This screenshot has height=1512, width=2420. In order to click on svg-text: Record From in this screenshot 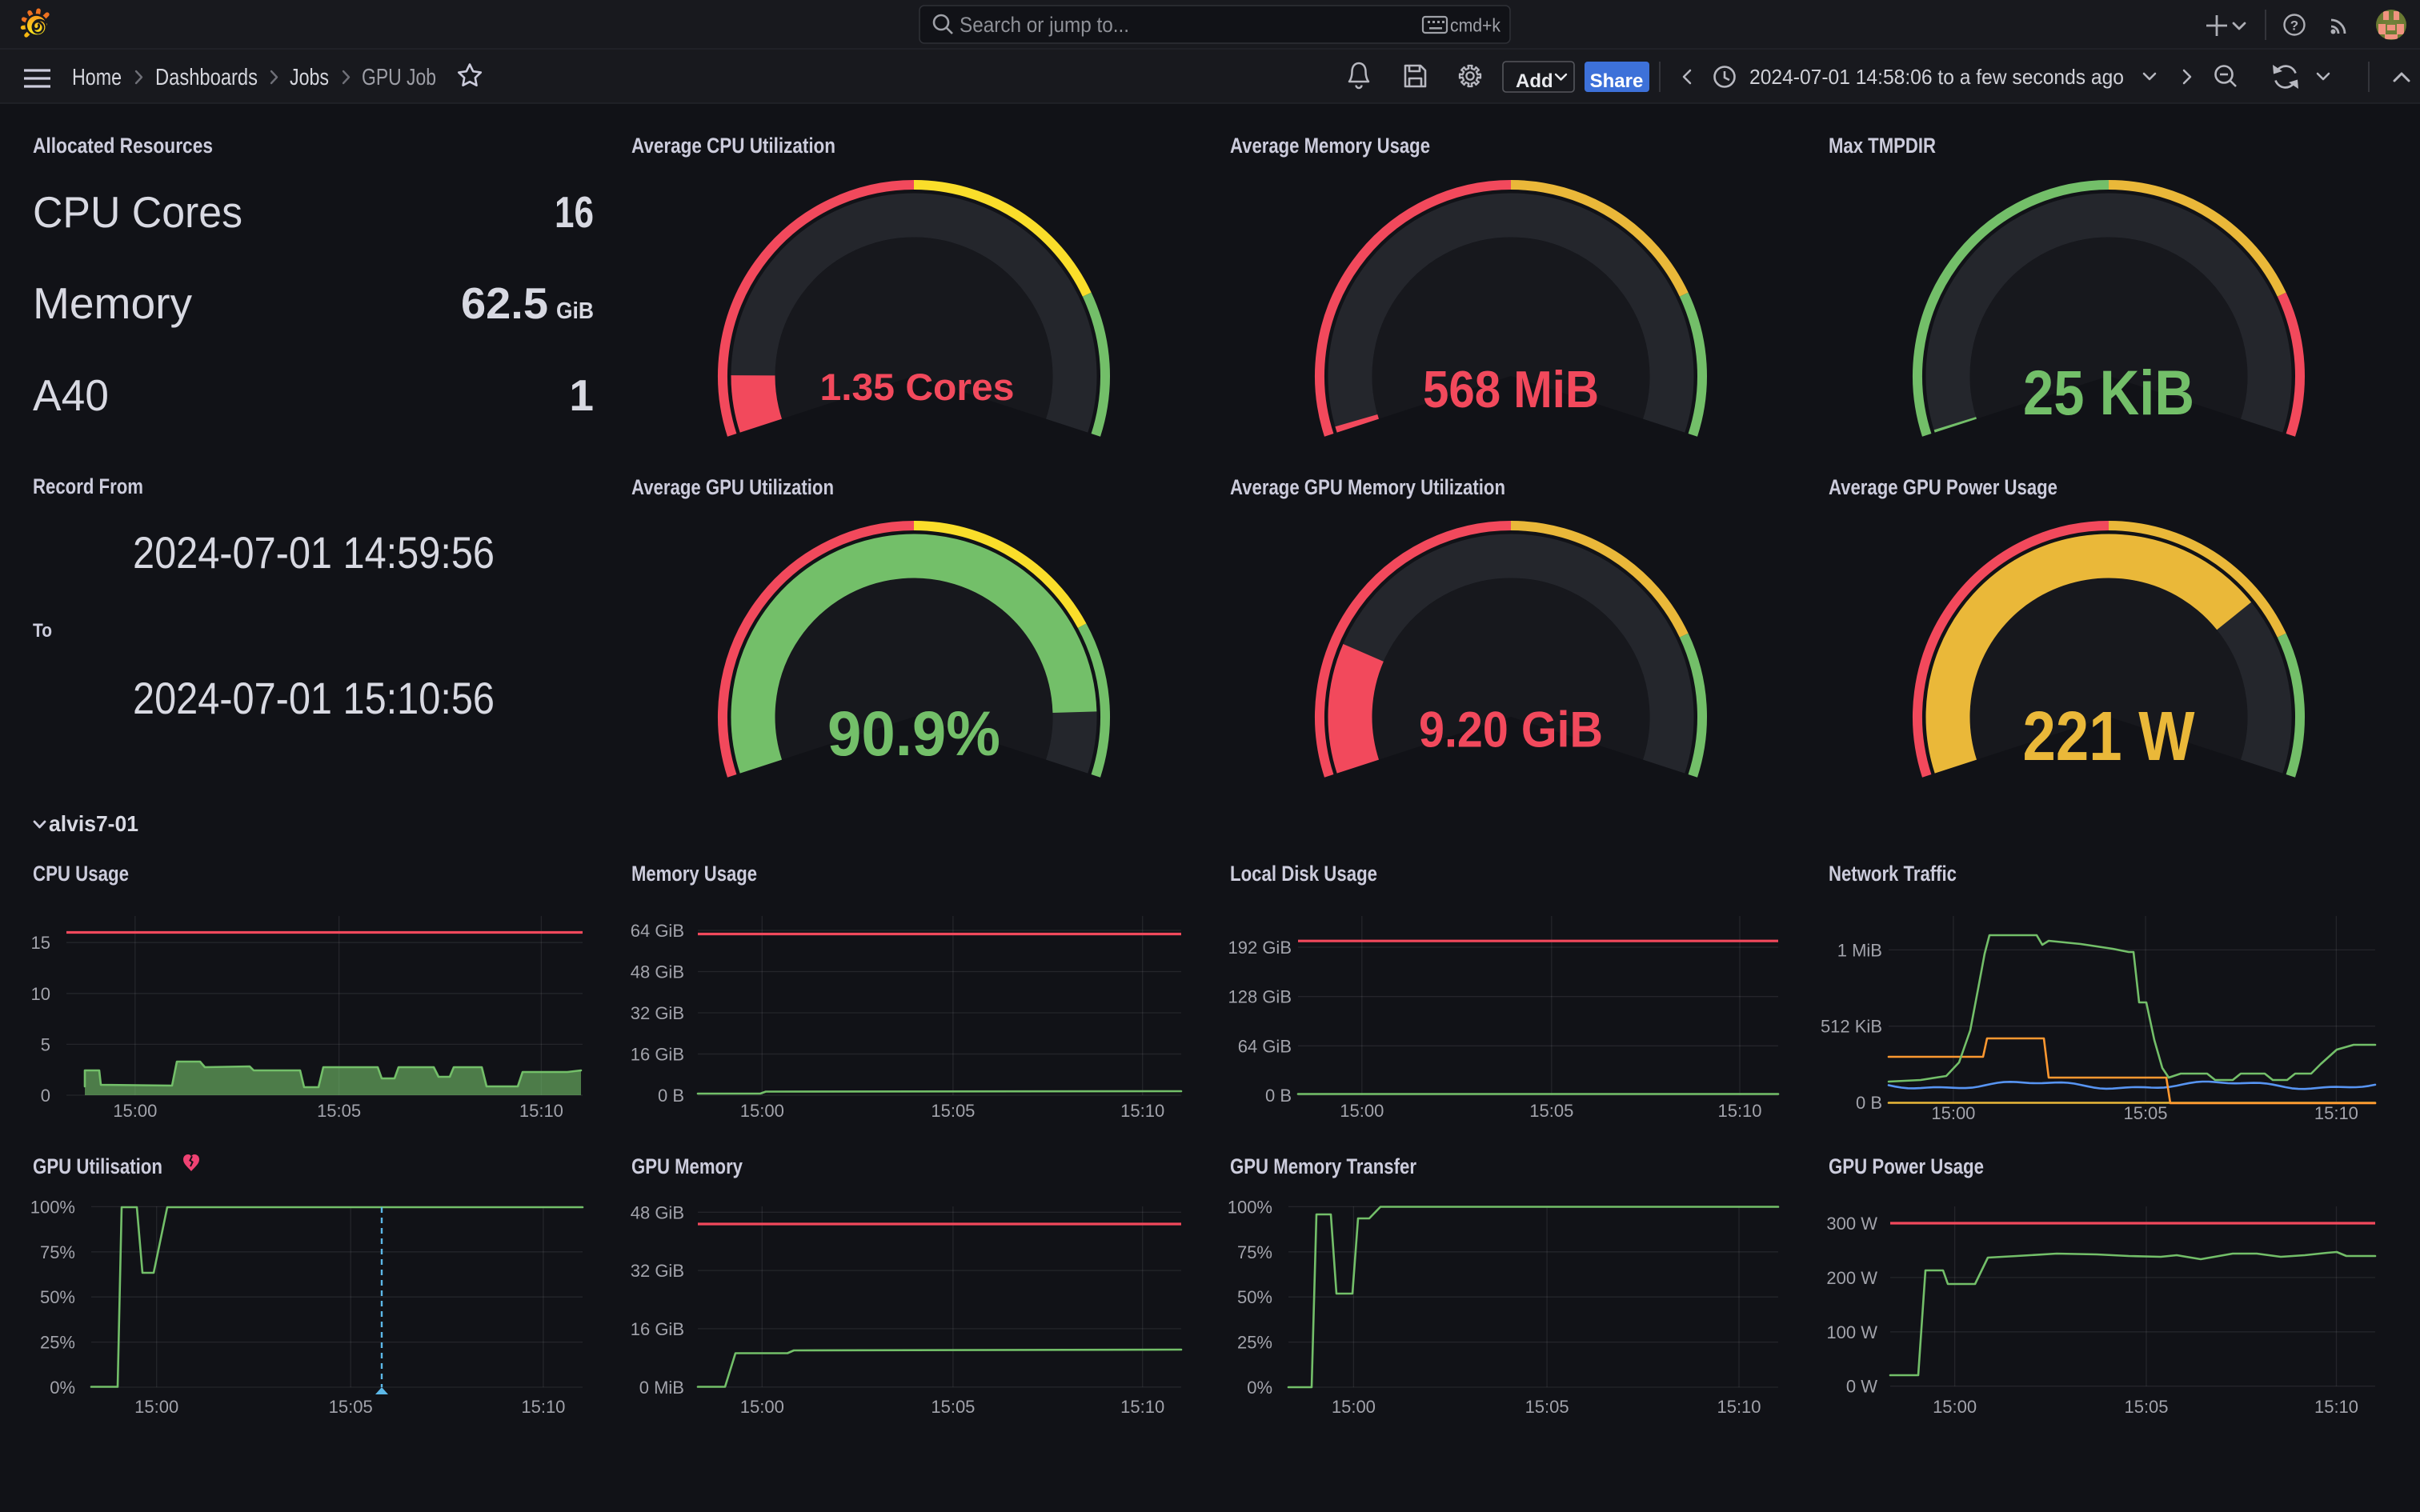, I will do `click(88, 486)`.